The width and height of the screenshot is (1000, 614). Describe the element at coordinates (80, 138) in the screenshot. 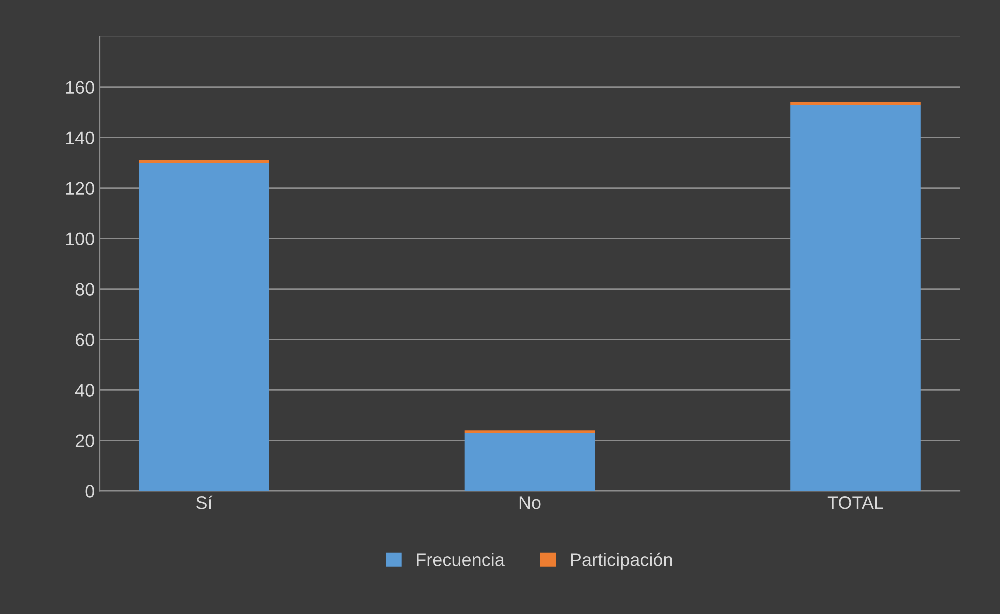

I see `y-tick-label: 140` at that location.